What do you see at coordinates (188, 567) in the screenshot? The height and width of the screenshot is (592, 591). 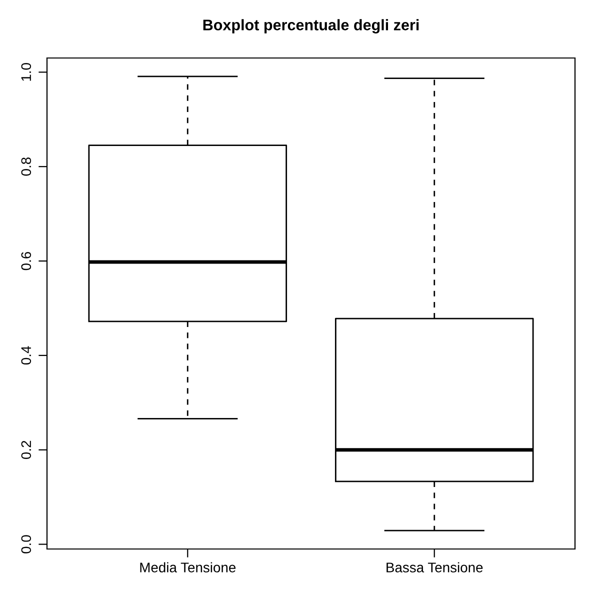 I see `x-tick-label: Media Tensione` at bounding box center [188, 567].